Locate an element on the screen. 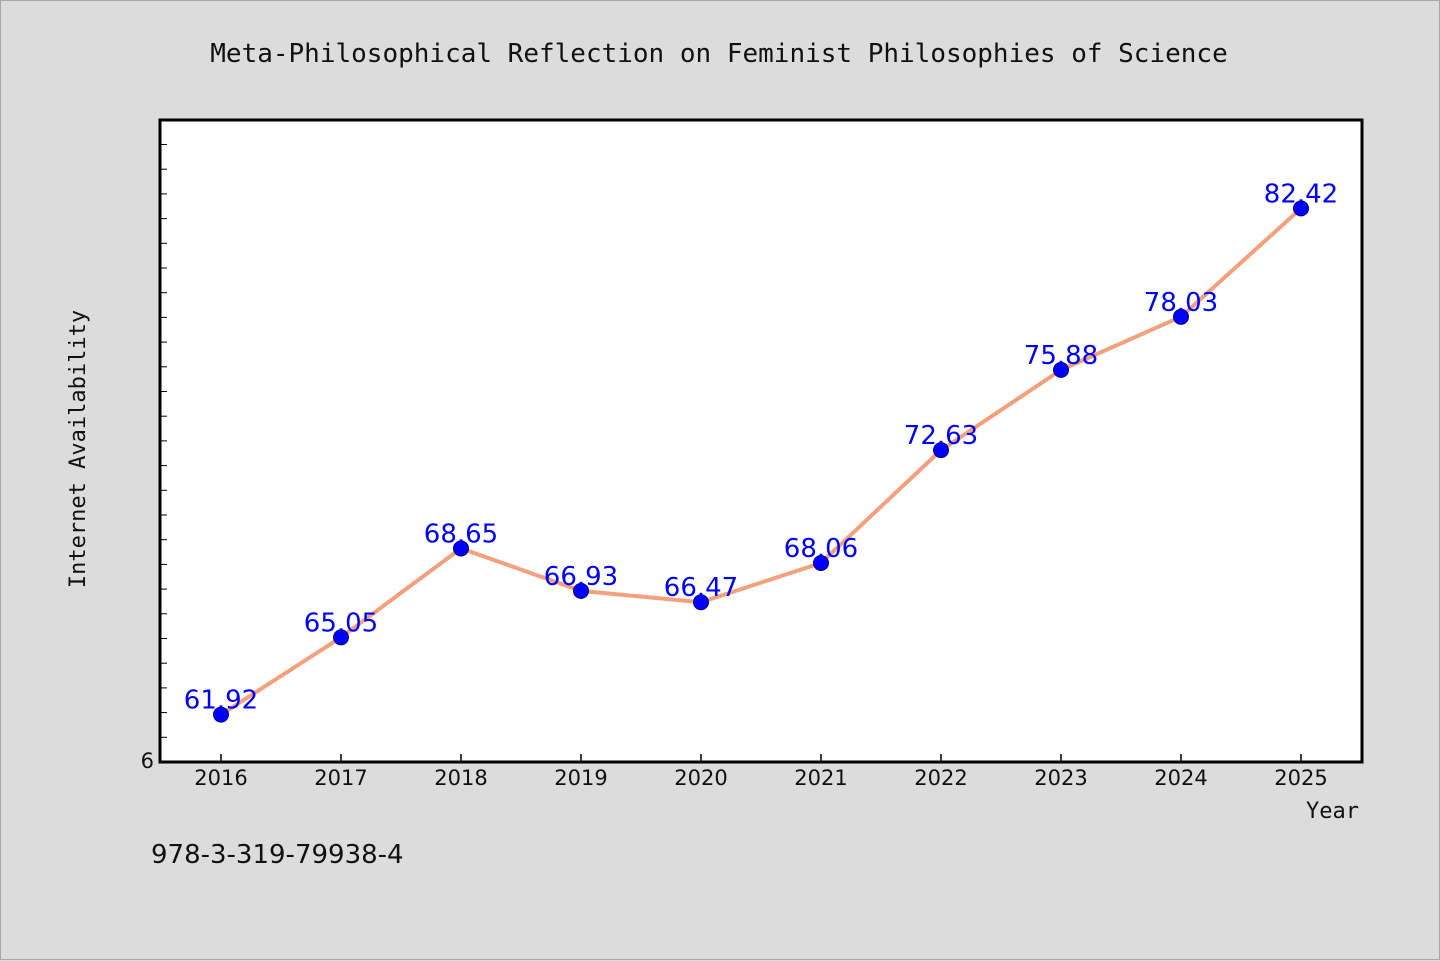  data-label: 68.06 is located at coordinates (821, 549).